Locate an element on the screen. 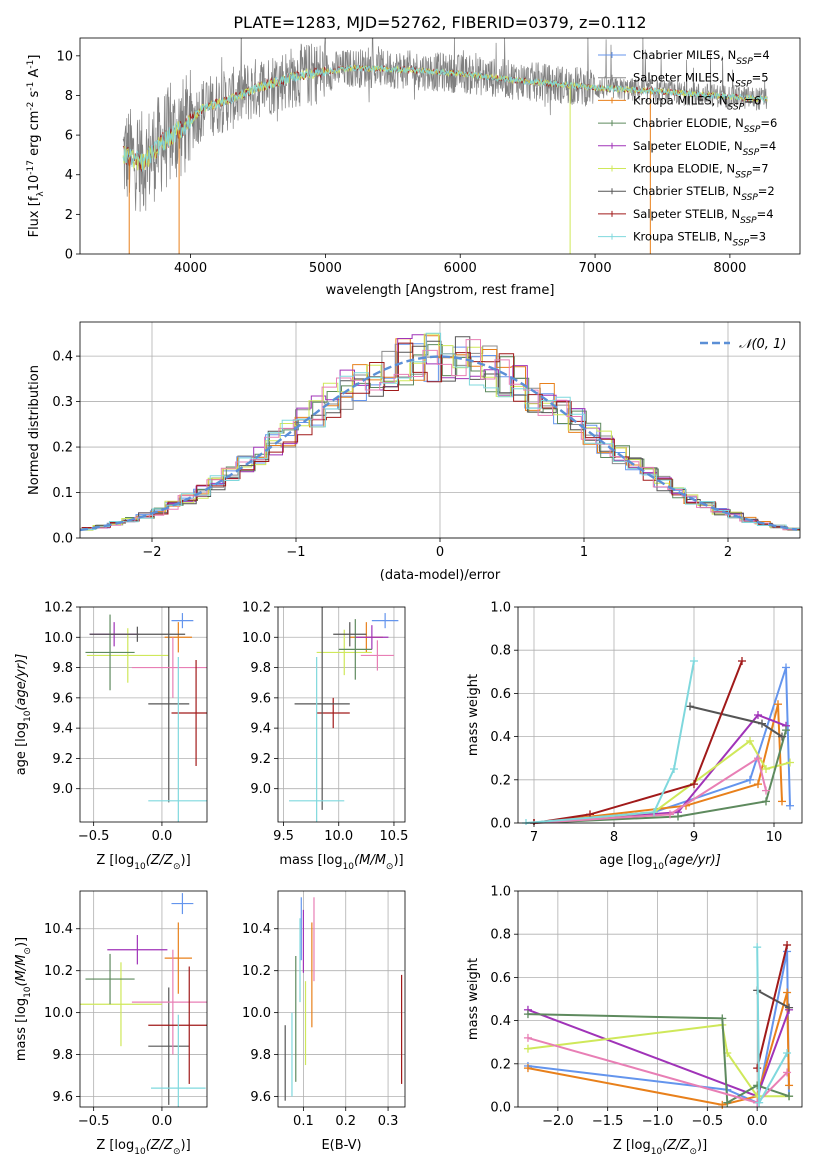  y-tick-label: 4 is located at coordinates (69, 175).